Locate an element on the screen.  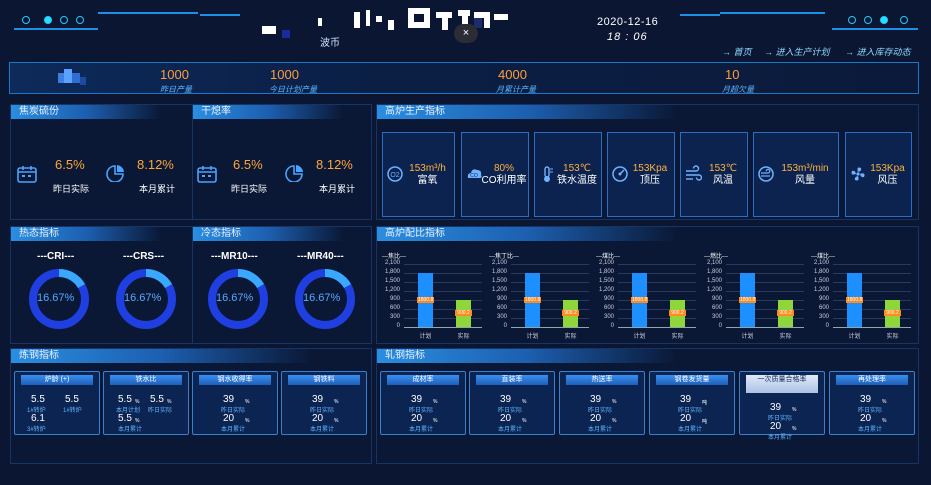
bf-indicator-value: 153m³/h is located at coordinates (427, 168).